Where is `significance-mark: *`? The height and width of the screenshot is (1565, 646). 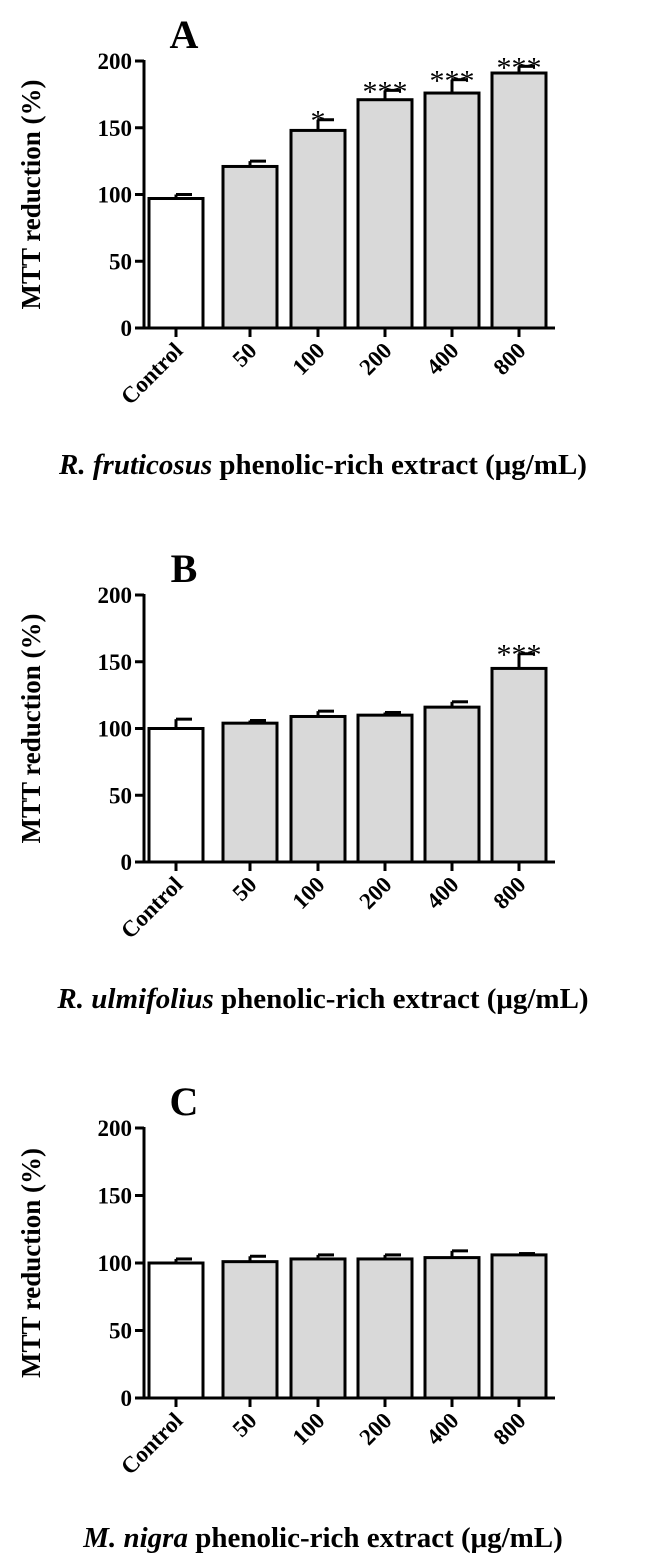
significance-mark: * is located at coordinates (318, 121).